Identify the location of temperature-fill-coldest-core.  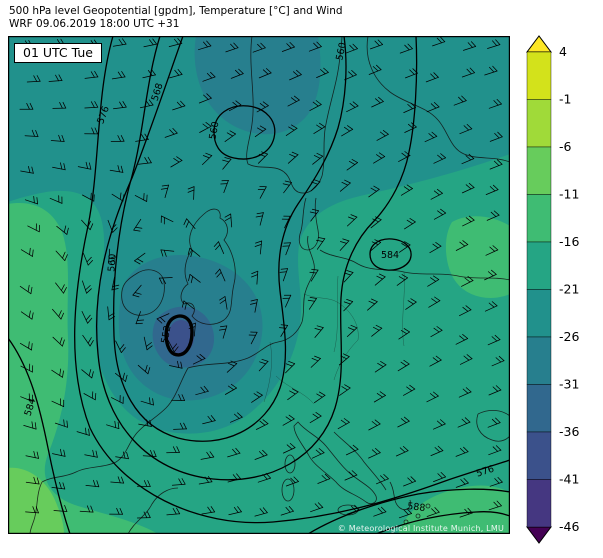
(181, 337).